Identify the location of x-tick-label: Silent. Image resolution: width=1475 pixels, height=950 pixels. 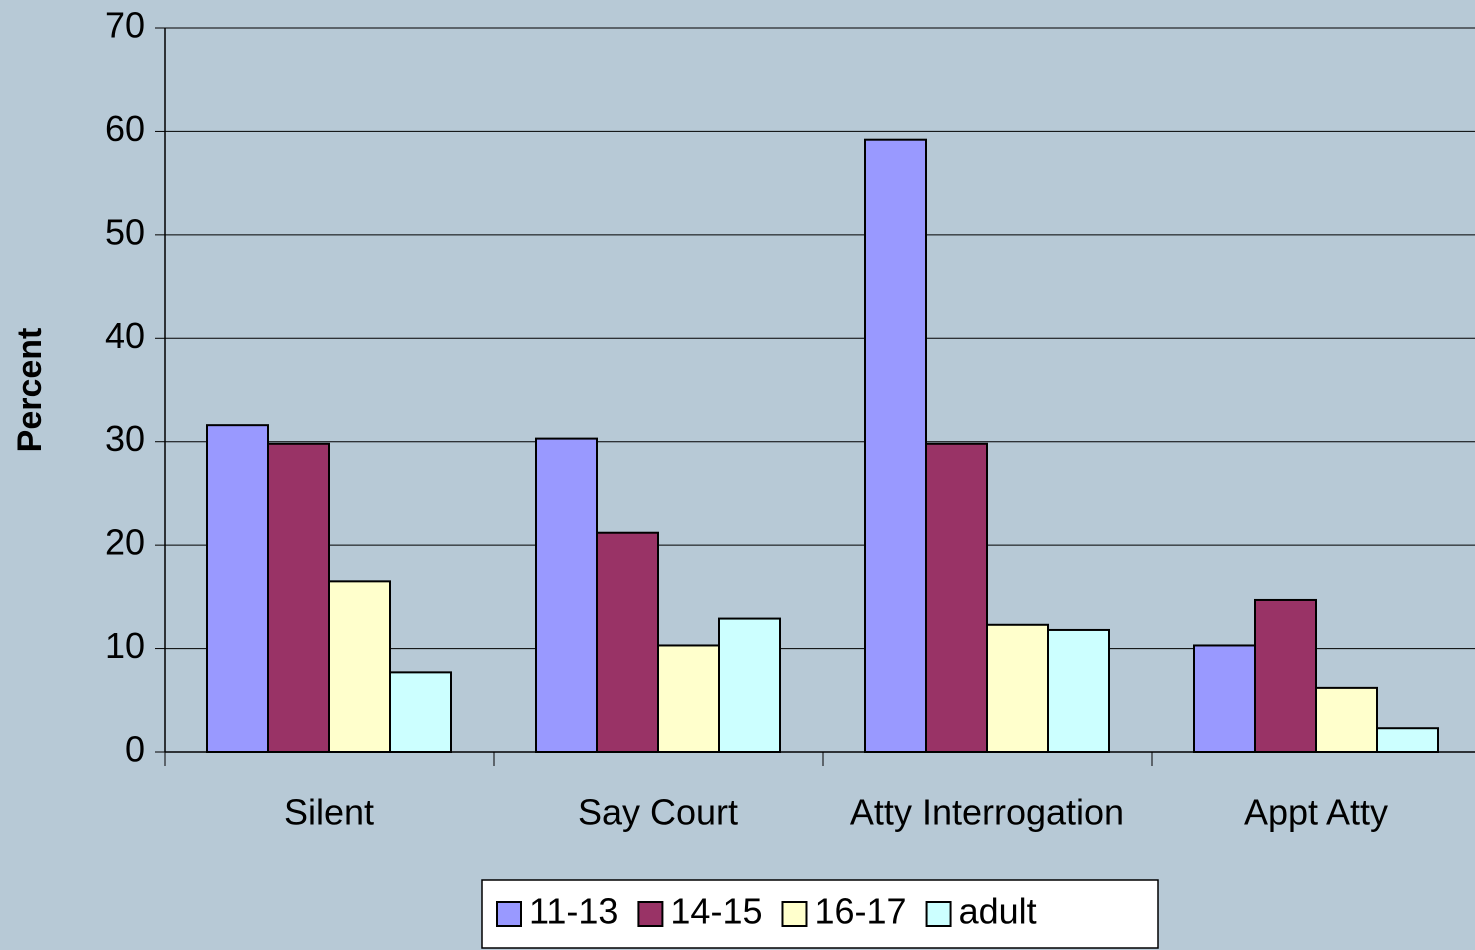
(329, 812).